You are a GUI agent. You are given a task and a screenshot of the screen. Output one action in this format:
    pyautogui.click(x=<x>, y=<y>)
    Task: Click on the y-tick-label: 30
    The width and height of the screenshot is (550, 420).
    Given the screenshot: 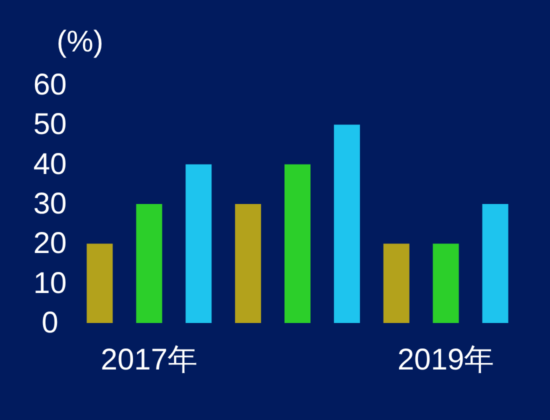 What is the action you would take?
    pyautogui.click(x=50, y=204)
    